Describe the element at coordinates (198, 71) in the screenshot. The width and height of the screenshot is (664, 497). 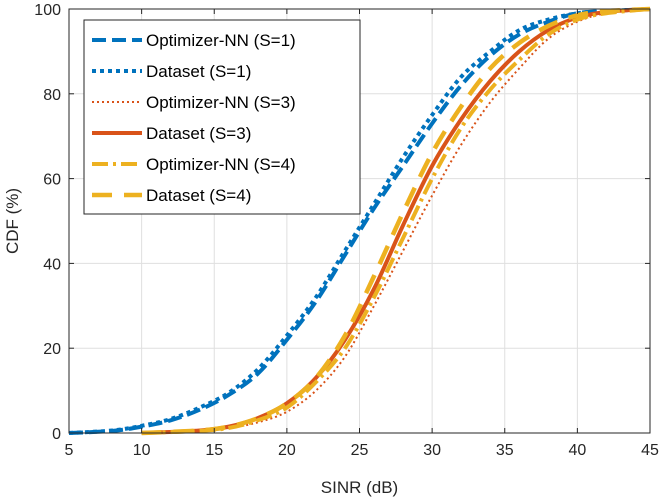
I see `legend-label-2: Dataset (S=1)` at that location.